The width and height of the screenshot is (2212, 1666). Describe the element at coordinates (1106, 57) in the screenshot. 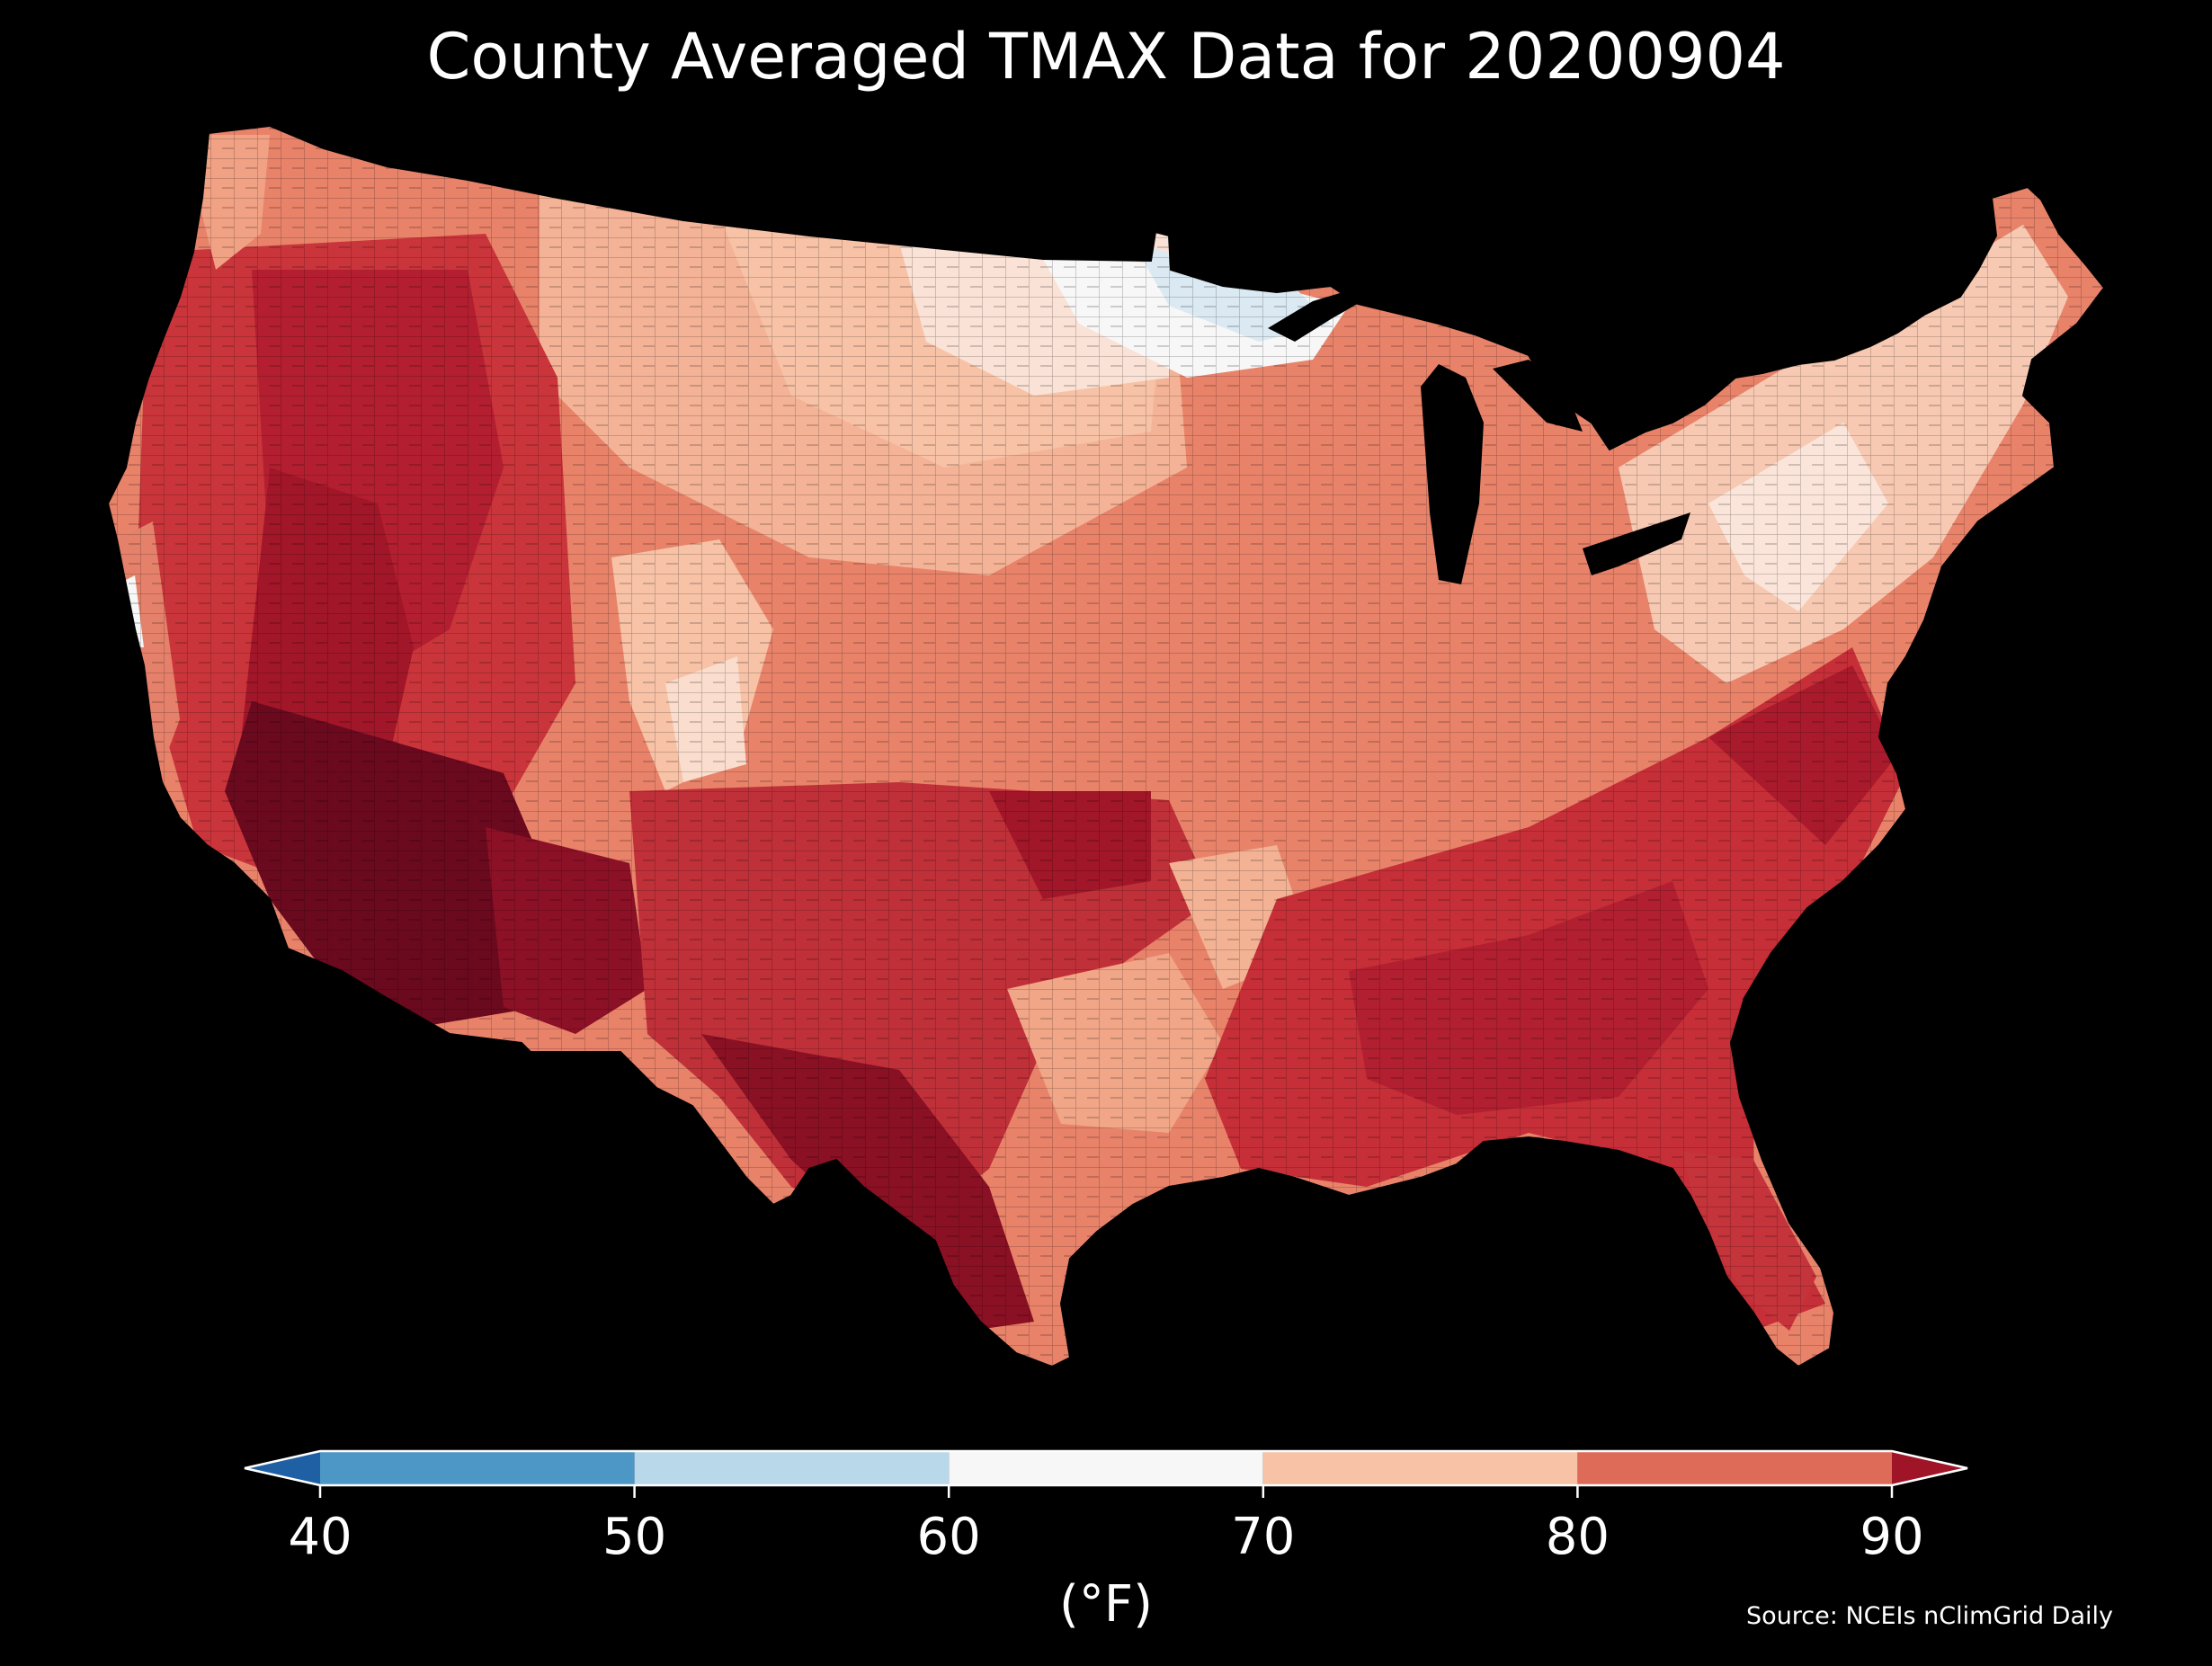

I see `chart-title: County Averaged TMAX Data for 20200904` at that location.